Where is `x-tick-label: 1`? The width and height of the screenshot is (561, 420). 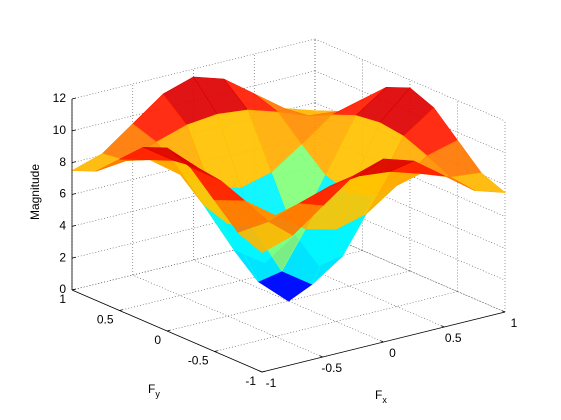 x-tick-label: 1 is located at coordinates (514, 323).